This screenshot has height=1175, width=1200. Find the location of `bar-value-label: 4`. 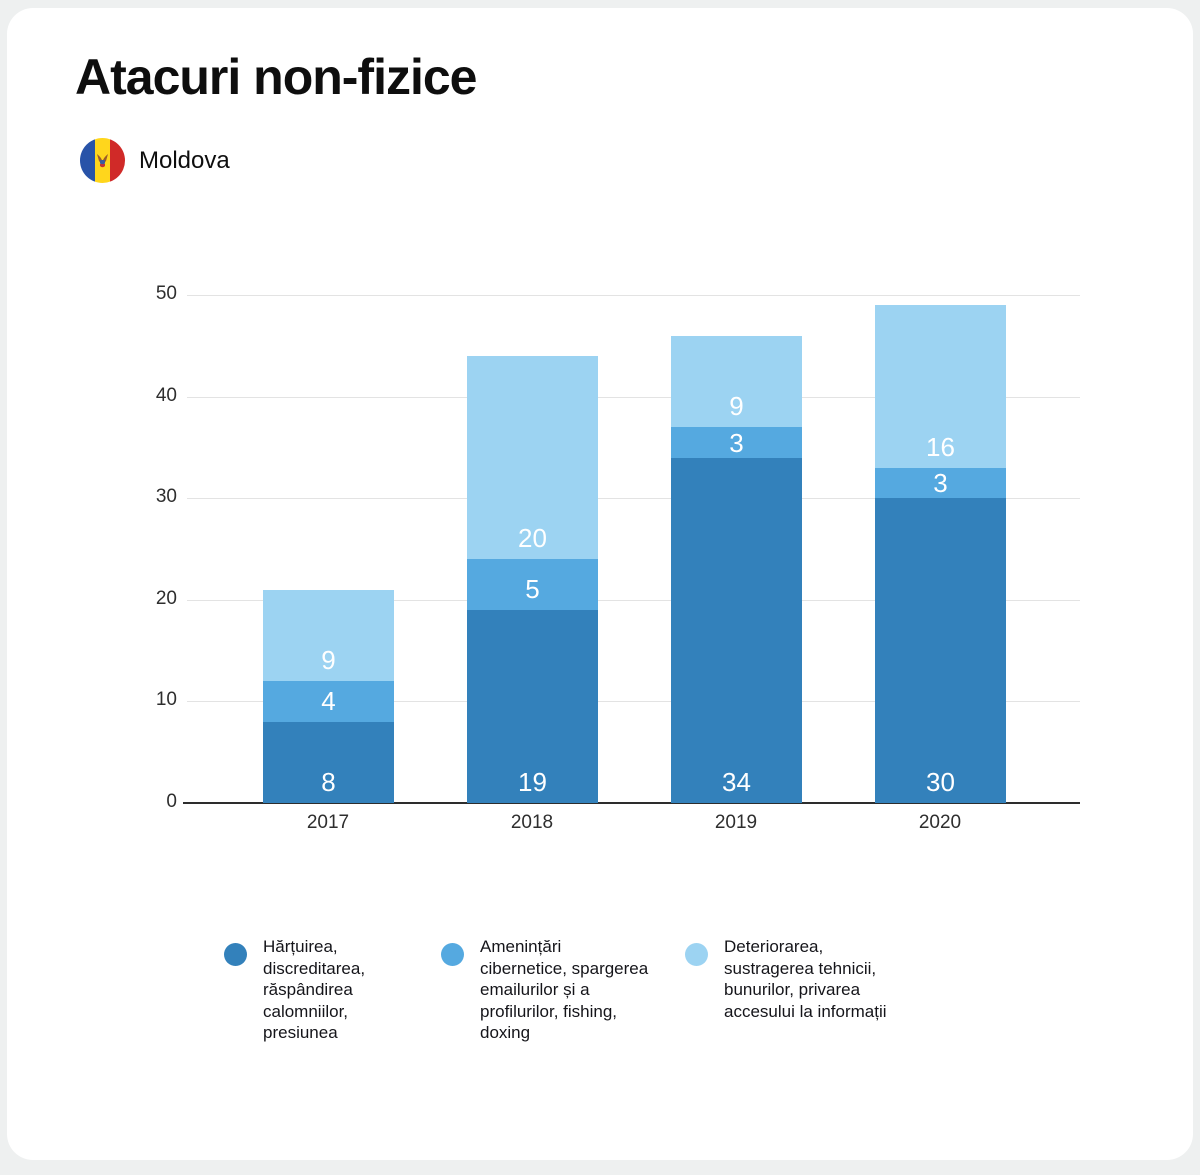

bar-value-label: 4 is located at coordinates (328, 700).